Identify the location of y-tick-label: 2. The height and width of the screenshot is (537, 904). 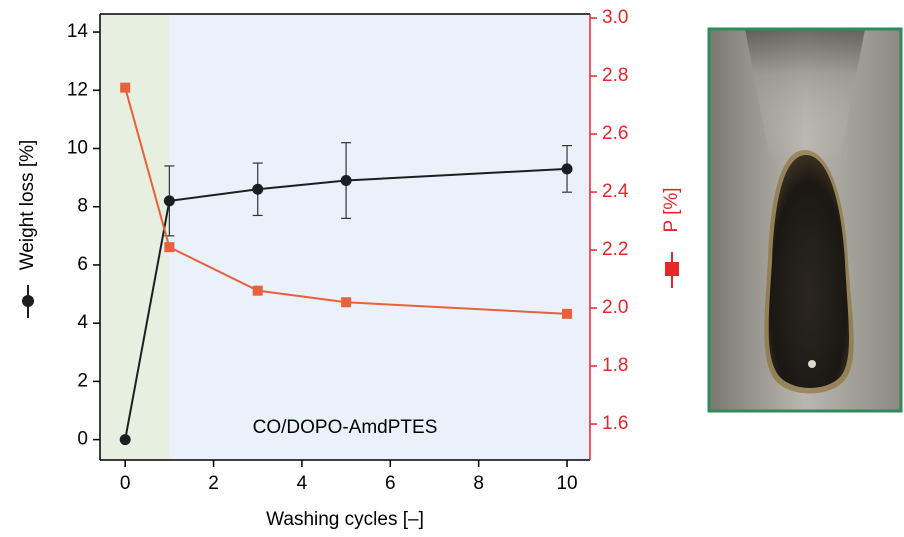
(82, 380).